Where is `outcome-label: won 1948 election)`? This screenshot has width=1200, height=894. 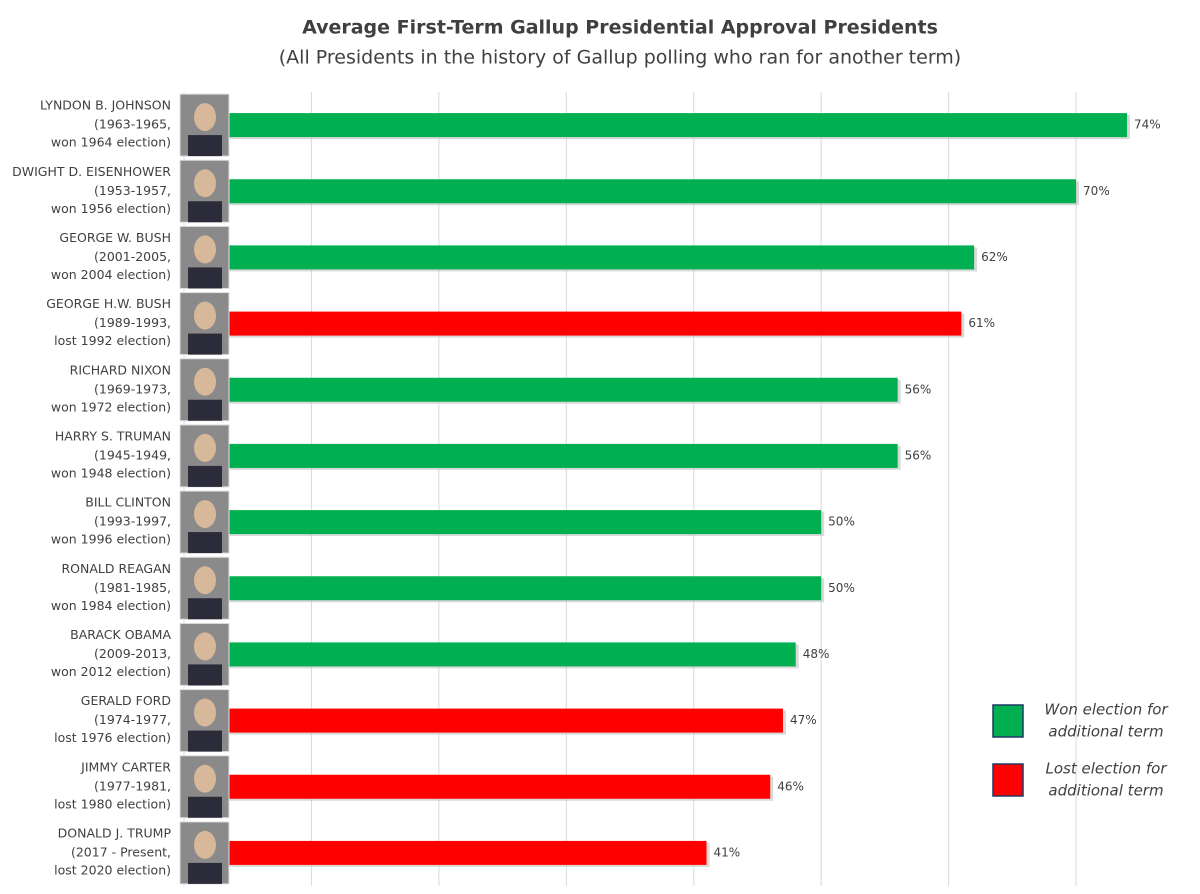 outcome-label: won 1948 election) is located at coordinates (111, 472).